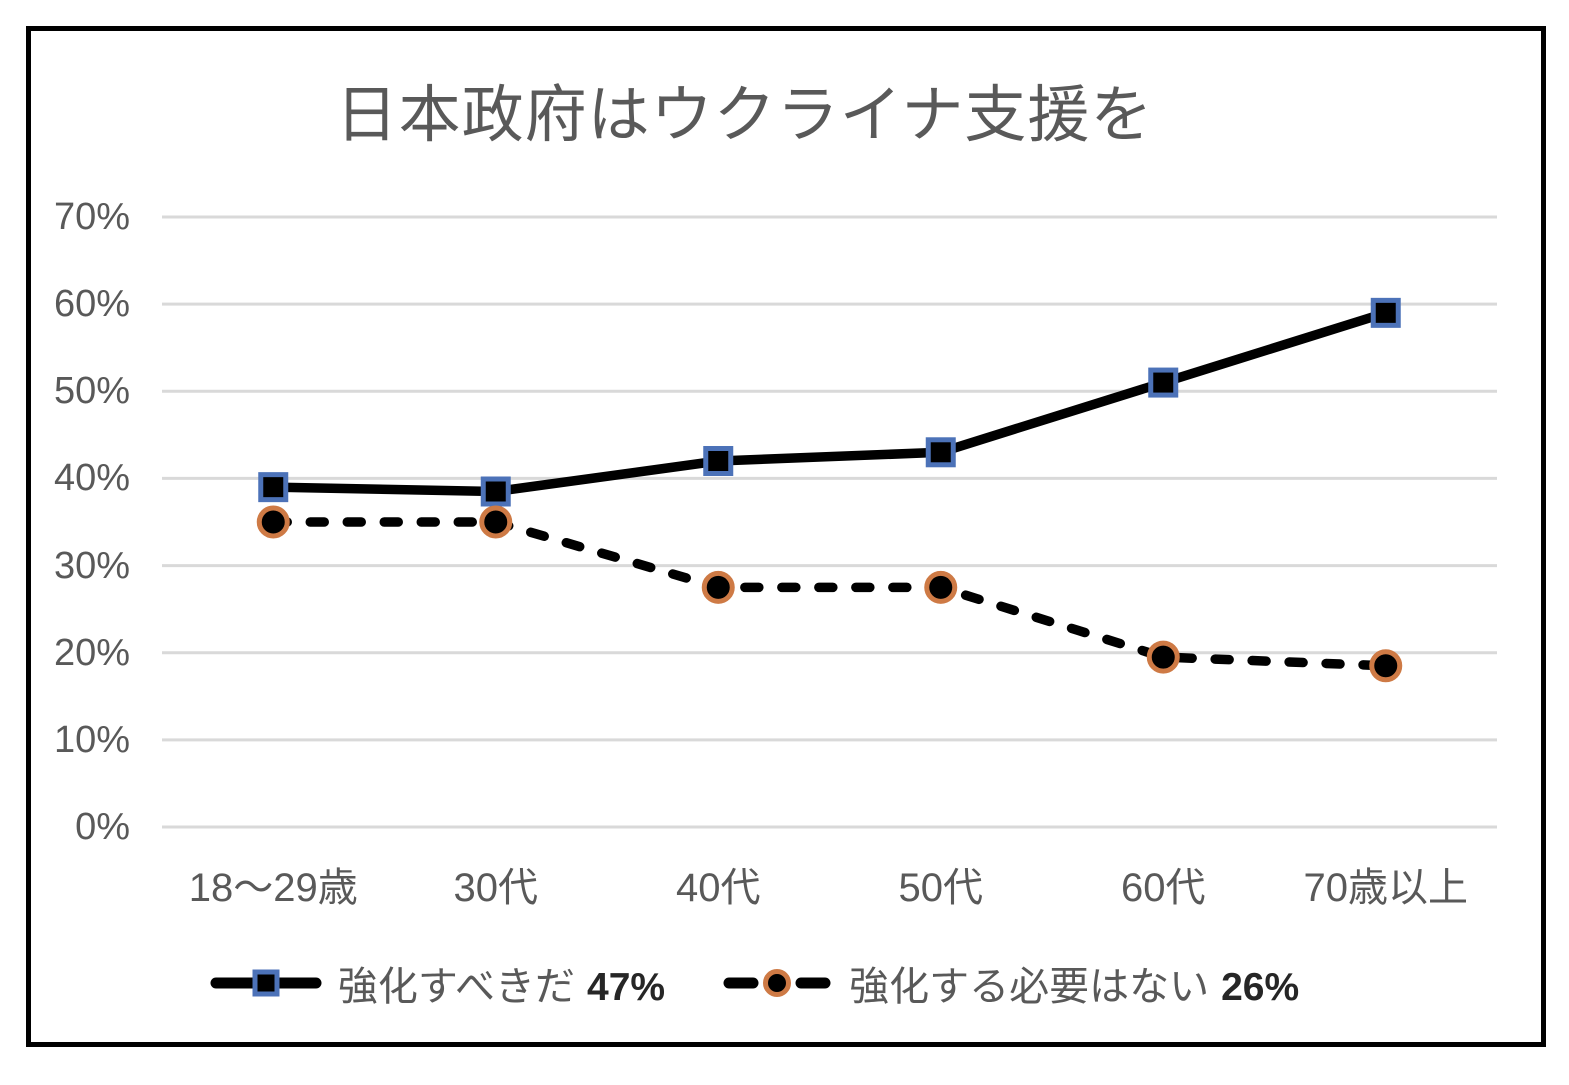 The height and width of the screenshot is (1085, 1569). I want to click on series-line-solid, so click(829, 402).